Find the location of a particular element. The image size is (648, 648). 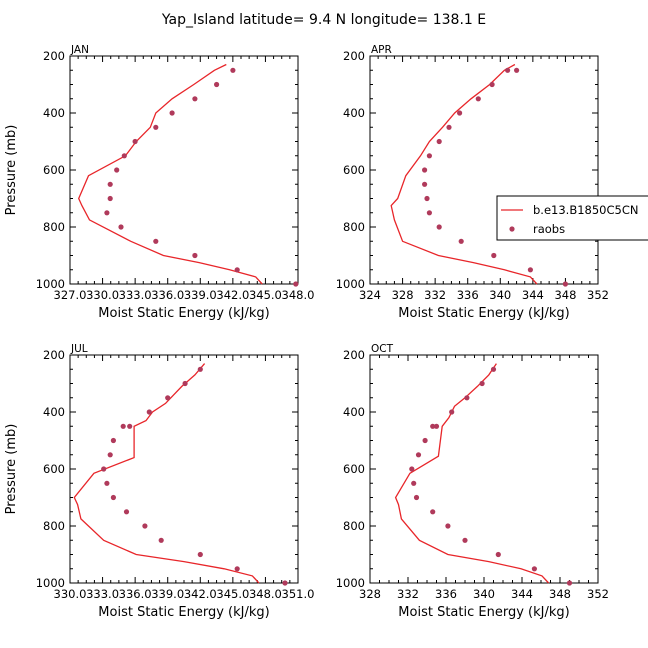

legend-marker-swatch is located at coordinates (512, 229).